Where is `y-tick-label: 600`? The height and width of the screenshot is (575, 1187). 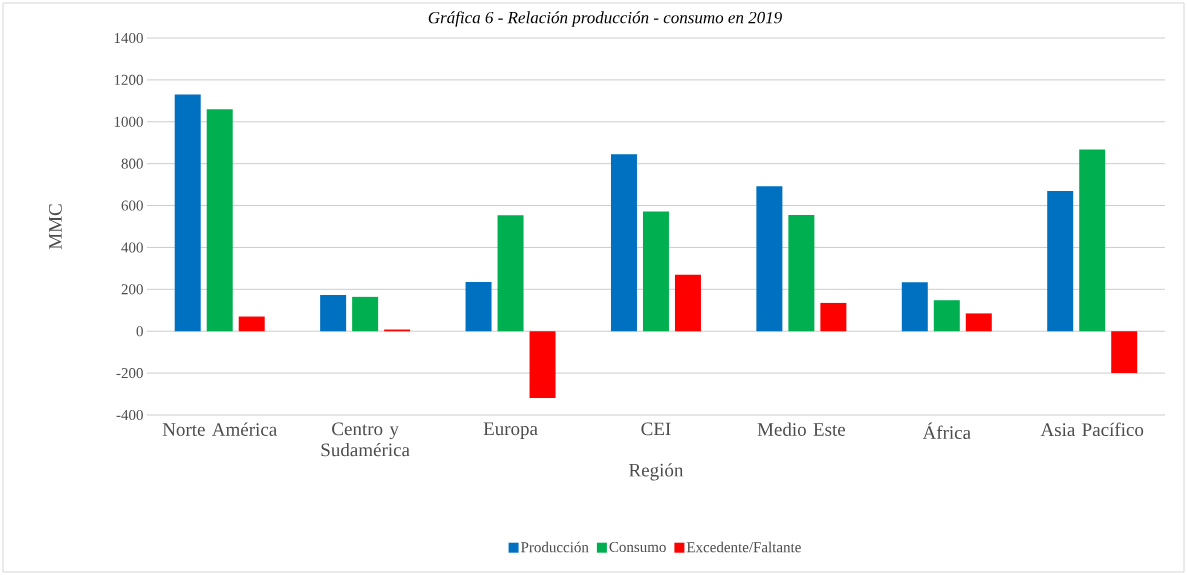 y-tick-label: 600 is located at coordinates (132, 205).